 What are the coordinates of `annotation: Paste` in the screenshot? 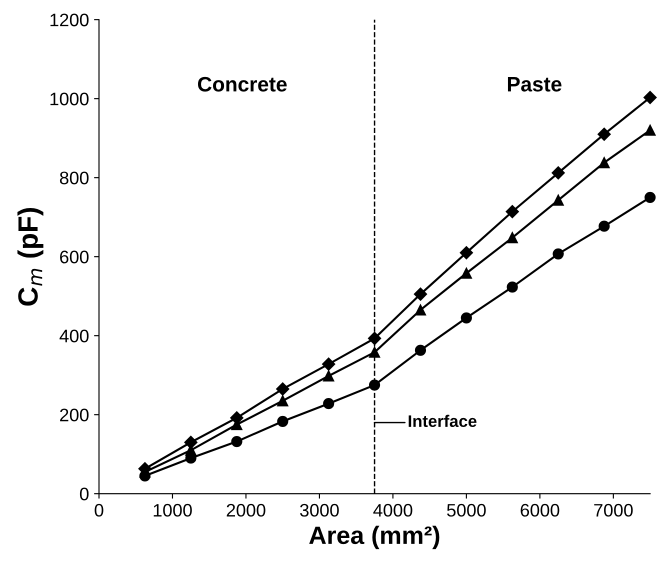 It's located at (535, 84).